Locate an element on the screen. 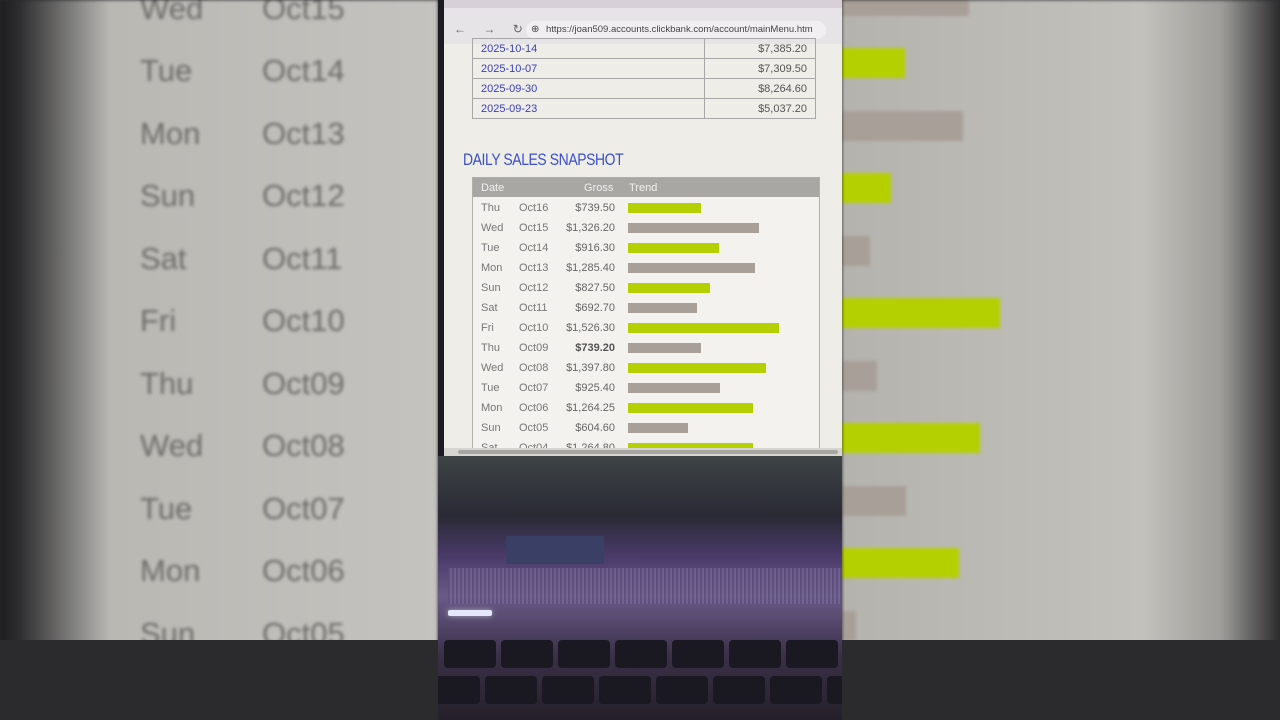 This screenshot has height=720, width=1280. date-cell: Oct15 is located at coordinates (534, 228).